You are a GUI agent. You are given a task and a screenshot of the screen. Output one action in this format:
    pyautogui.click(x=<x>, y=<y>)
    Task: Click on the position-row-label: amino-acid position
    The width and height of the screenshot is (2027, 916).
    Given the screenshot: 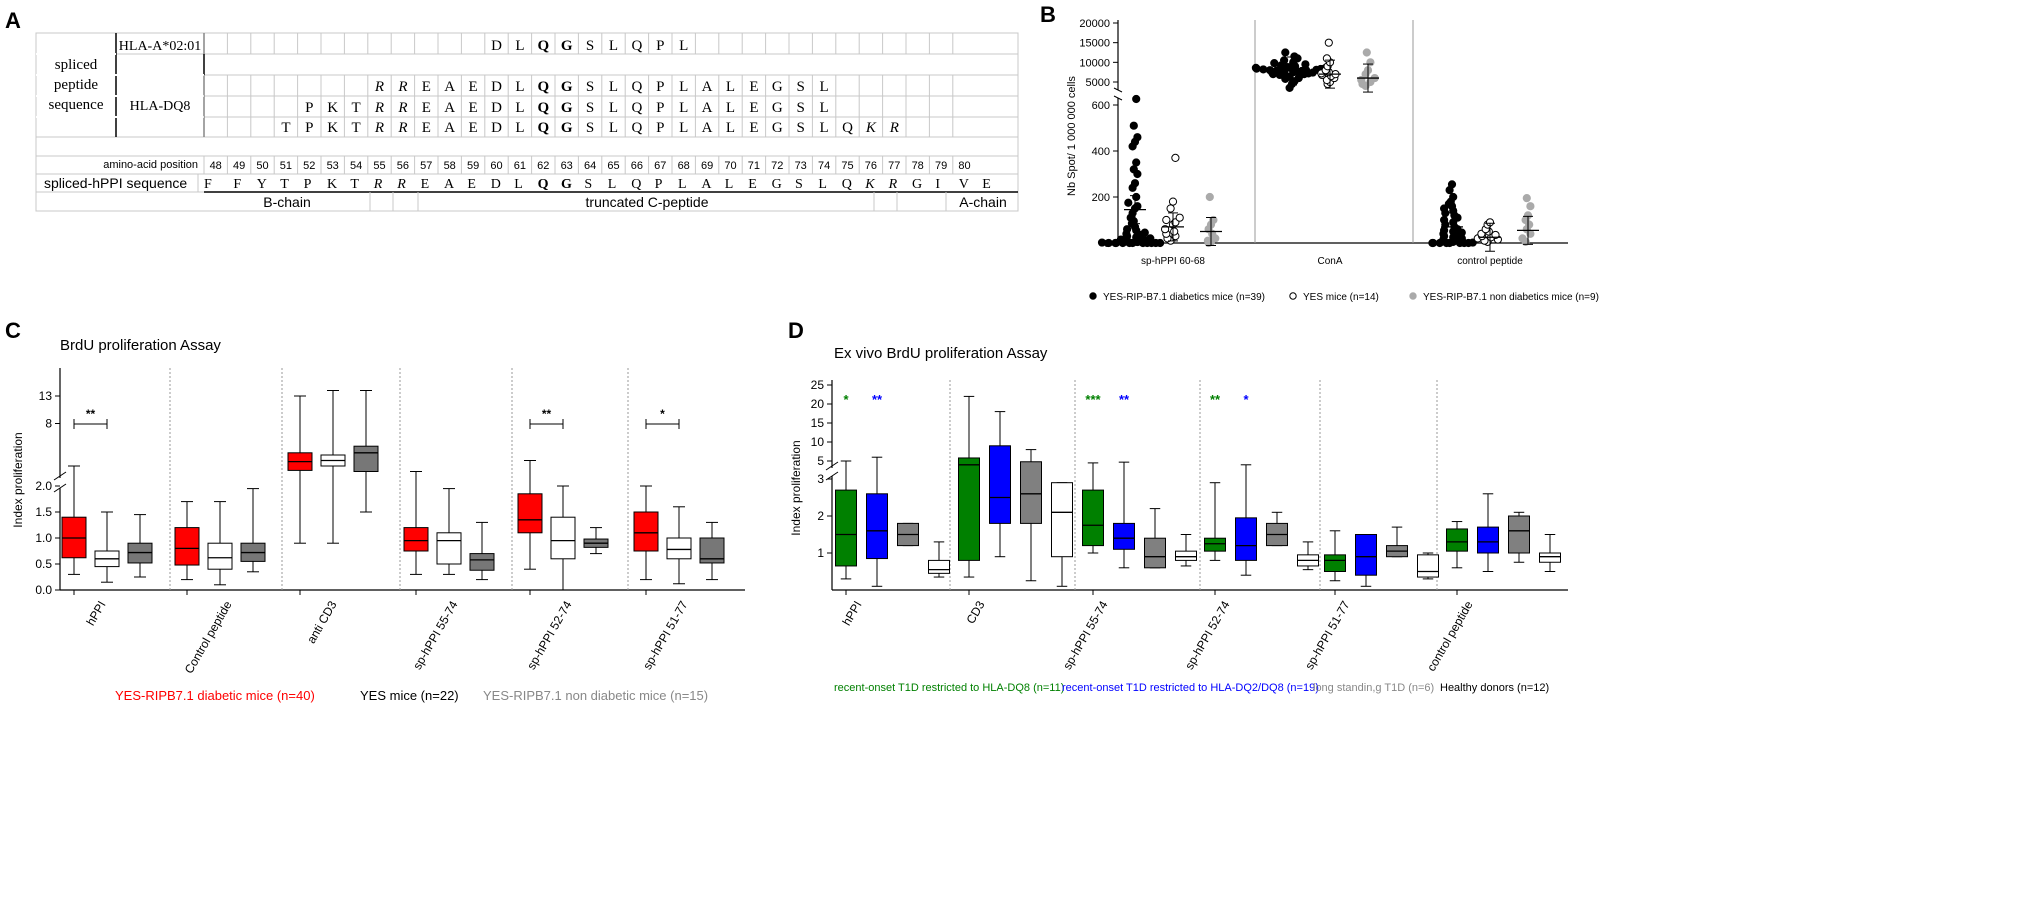 What is the action you would take?
    pyautogui.click(x=150, y=165)
    